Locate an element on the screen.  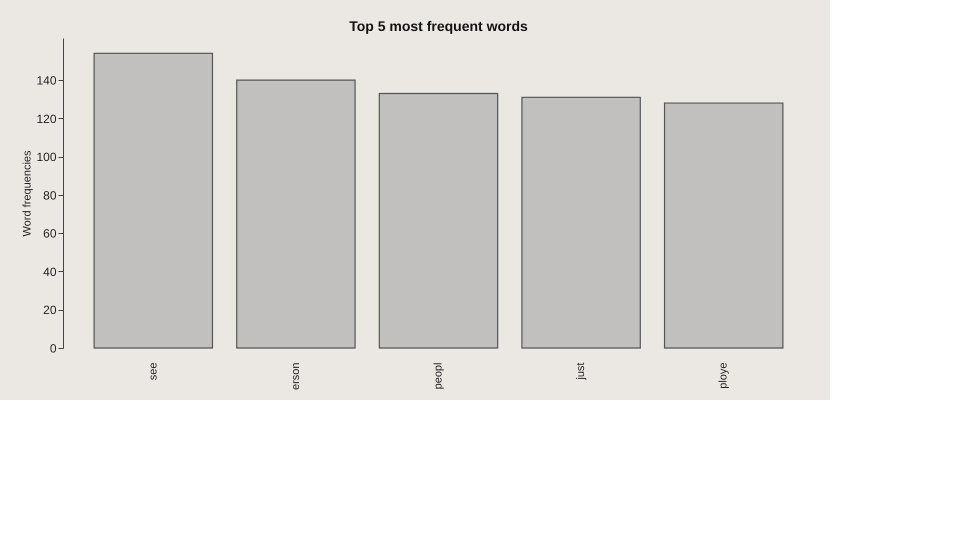
y-tick-label: 120 is located at coordinates (46, 119).